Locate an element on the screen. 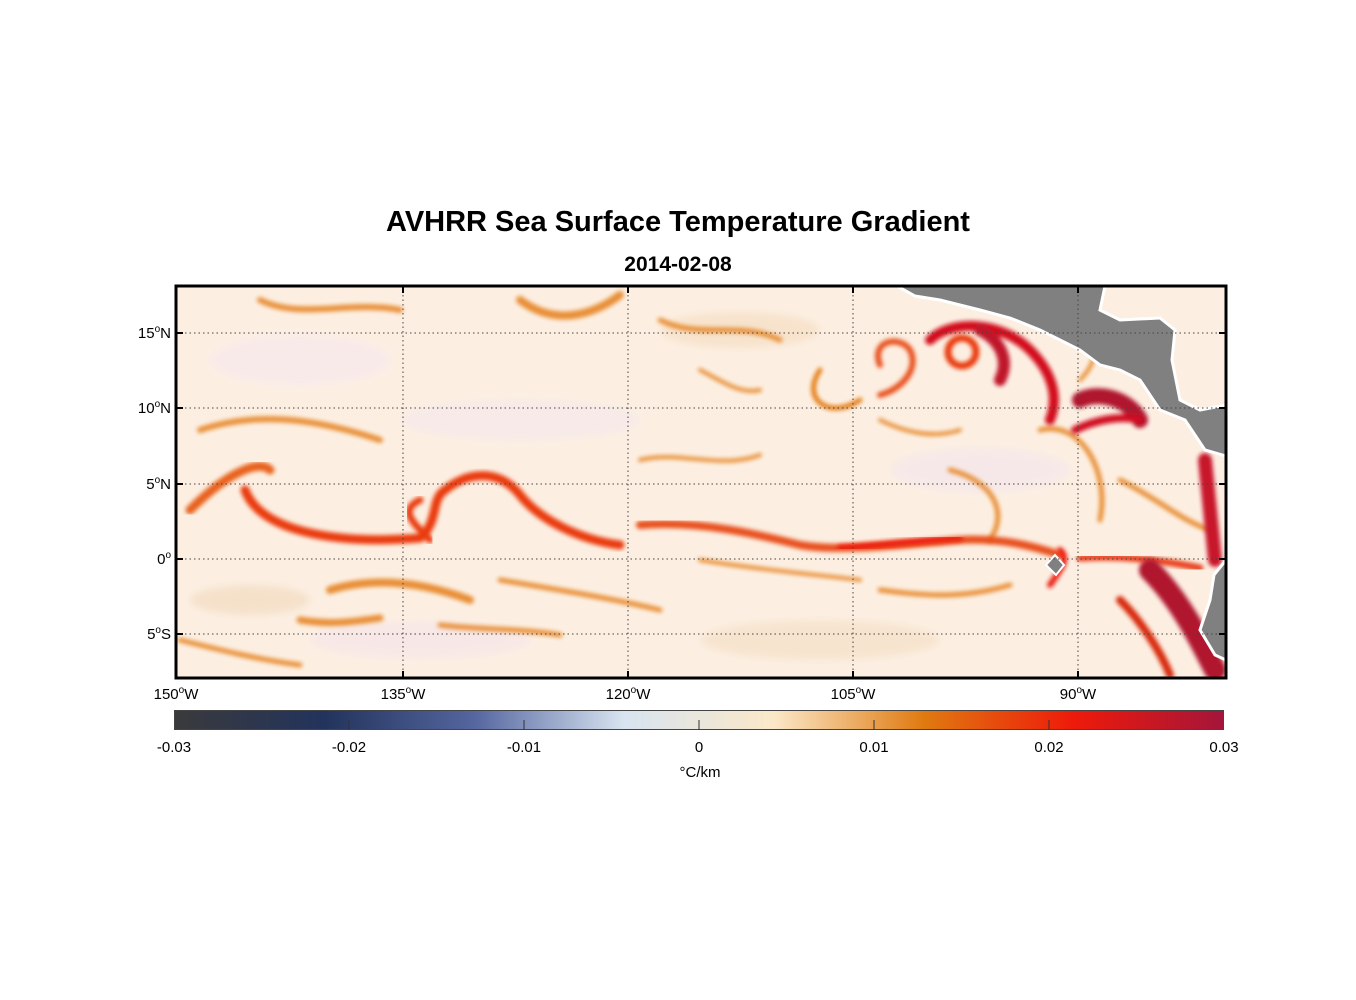  lat-label-0: 0o is located at coordinates (164, 559).